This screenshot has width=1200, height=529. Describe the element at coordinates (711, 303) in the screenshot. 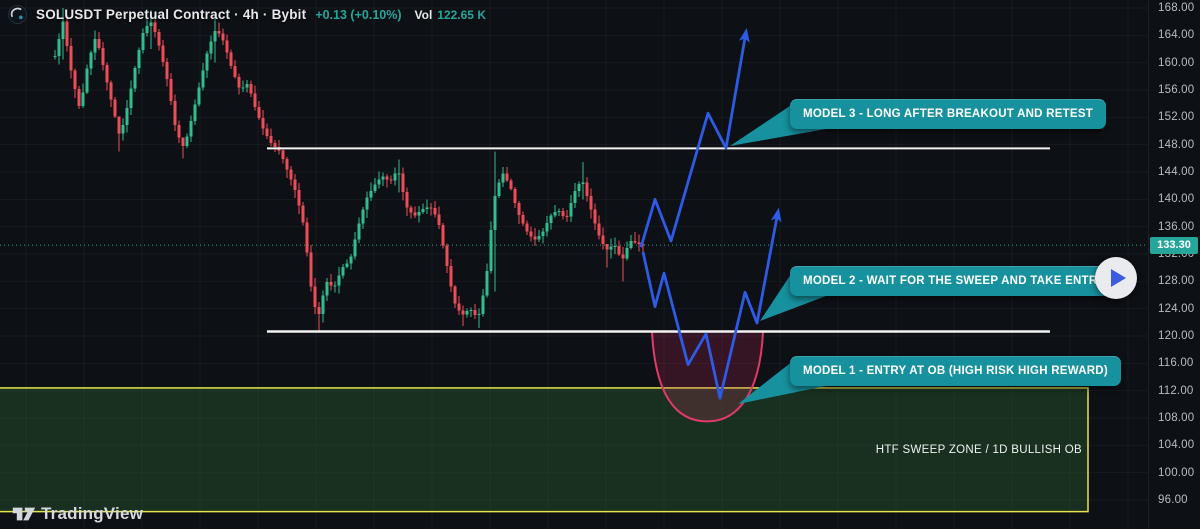

I see `model2_sweep` at that location.